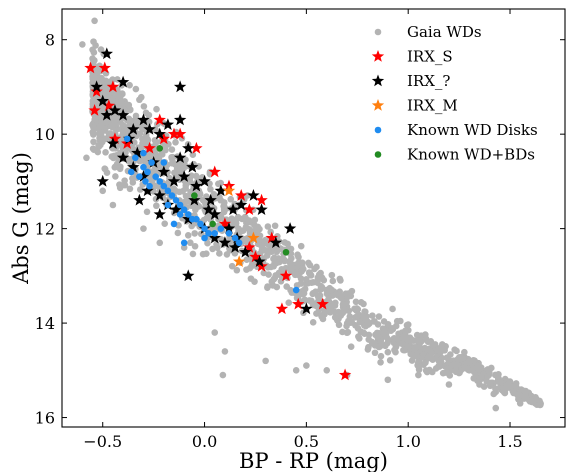 This screenshot has width=568, height=472. What do you see at coordinates (428, 81) in the screenshot?
I see `legend-label: IRX_?` at bounding box center [428, 81].